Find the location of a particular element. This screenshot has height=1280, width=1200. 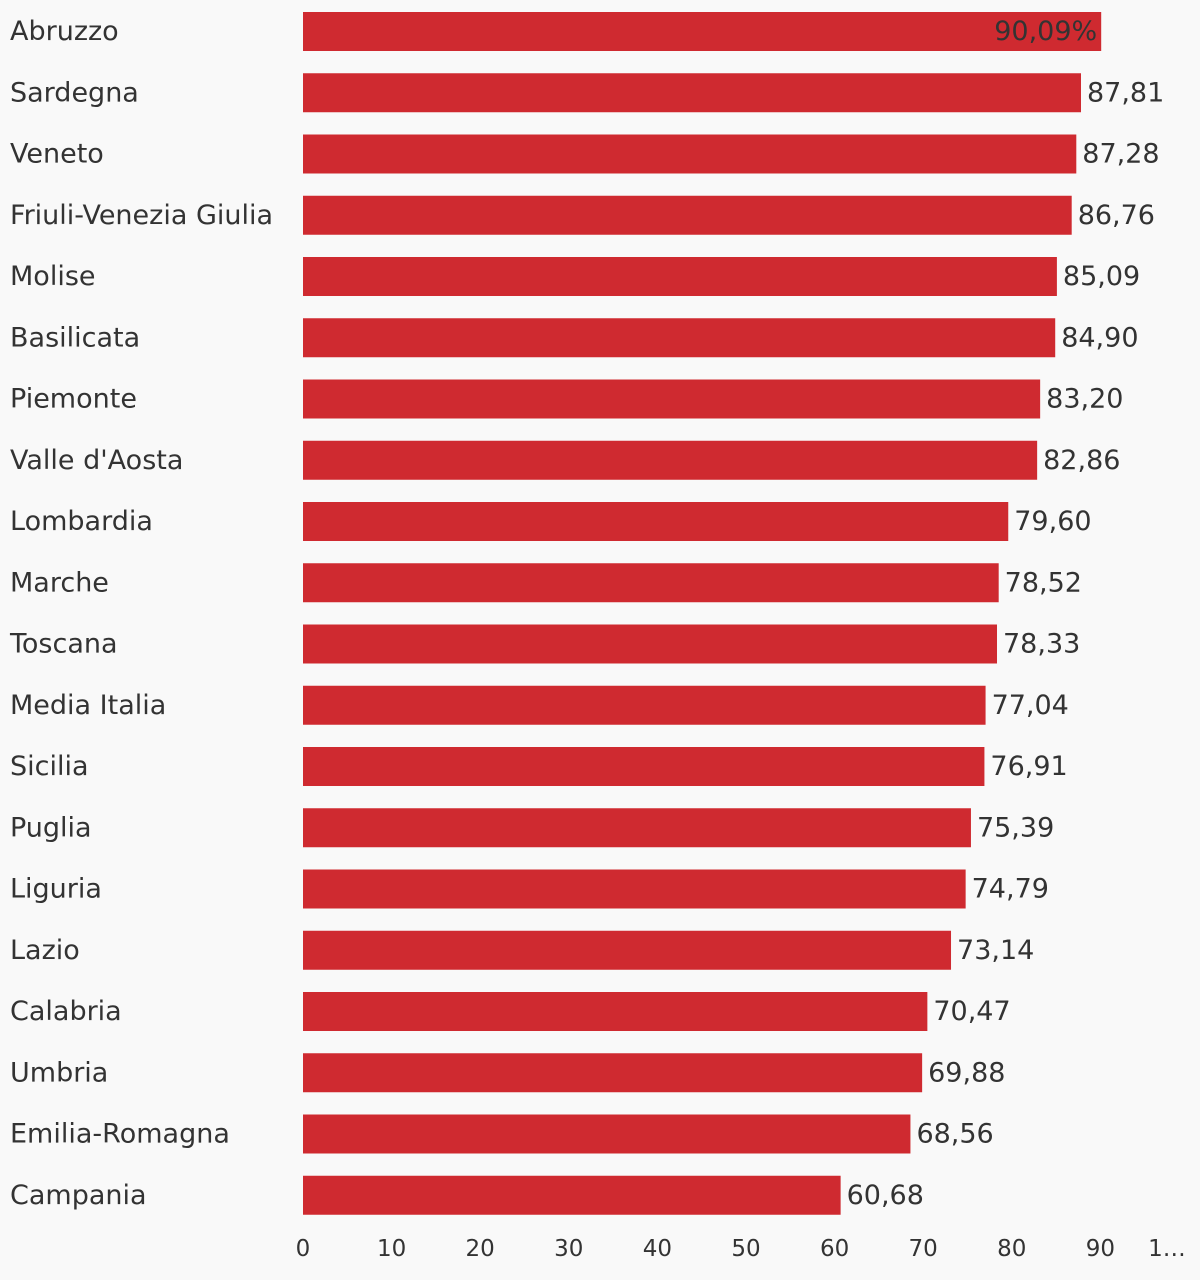

category-label: Media Italia is located at coordinates (88, 705).